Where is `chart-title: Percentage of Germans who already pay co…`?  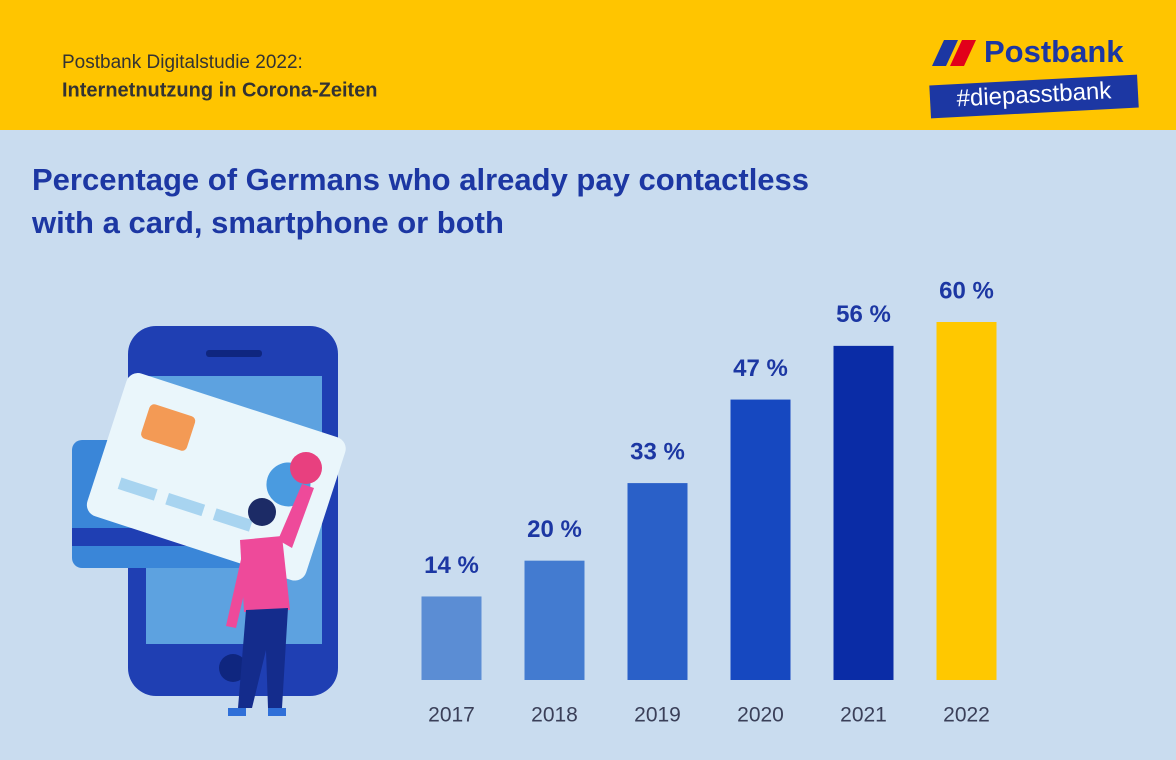
chart-title: Percentage of Germans who already pay co… is located at coordinates (421, 201).